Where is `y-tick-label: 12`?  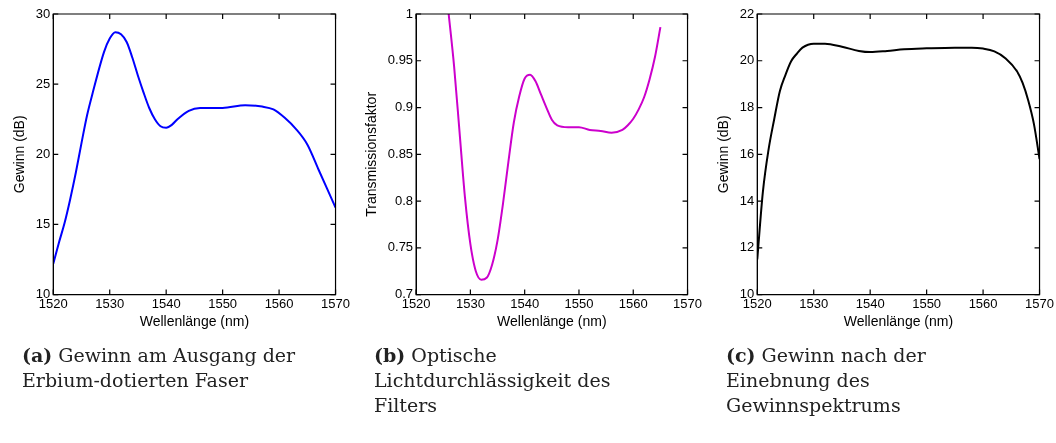 y-tick-label: 12 is located at coordinates (747, 247).